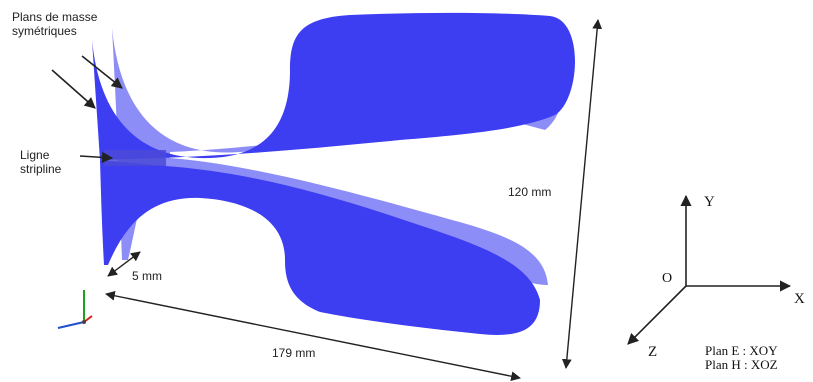 This screenshot has width=813, height=382. What do you see at coordinates (41, 169) in the screenshot?
I see `stripline-label-line2: stripline` at bounding box center [41, 169].